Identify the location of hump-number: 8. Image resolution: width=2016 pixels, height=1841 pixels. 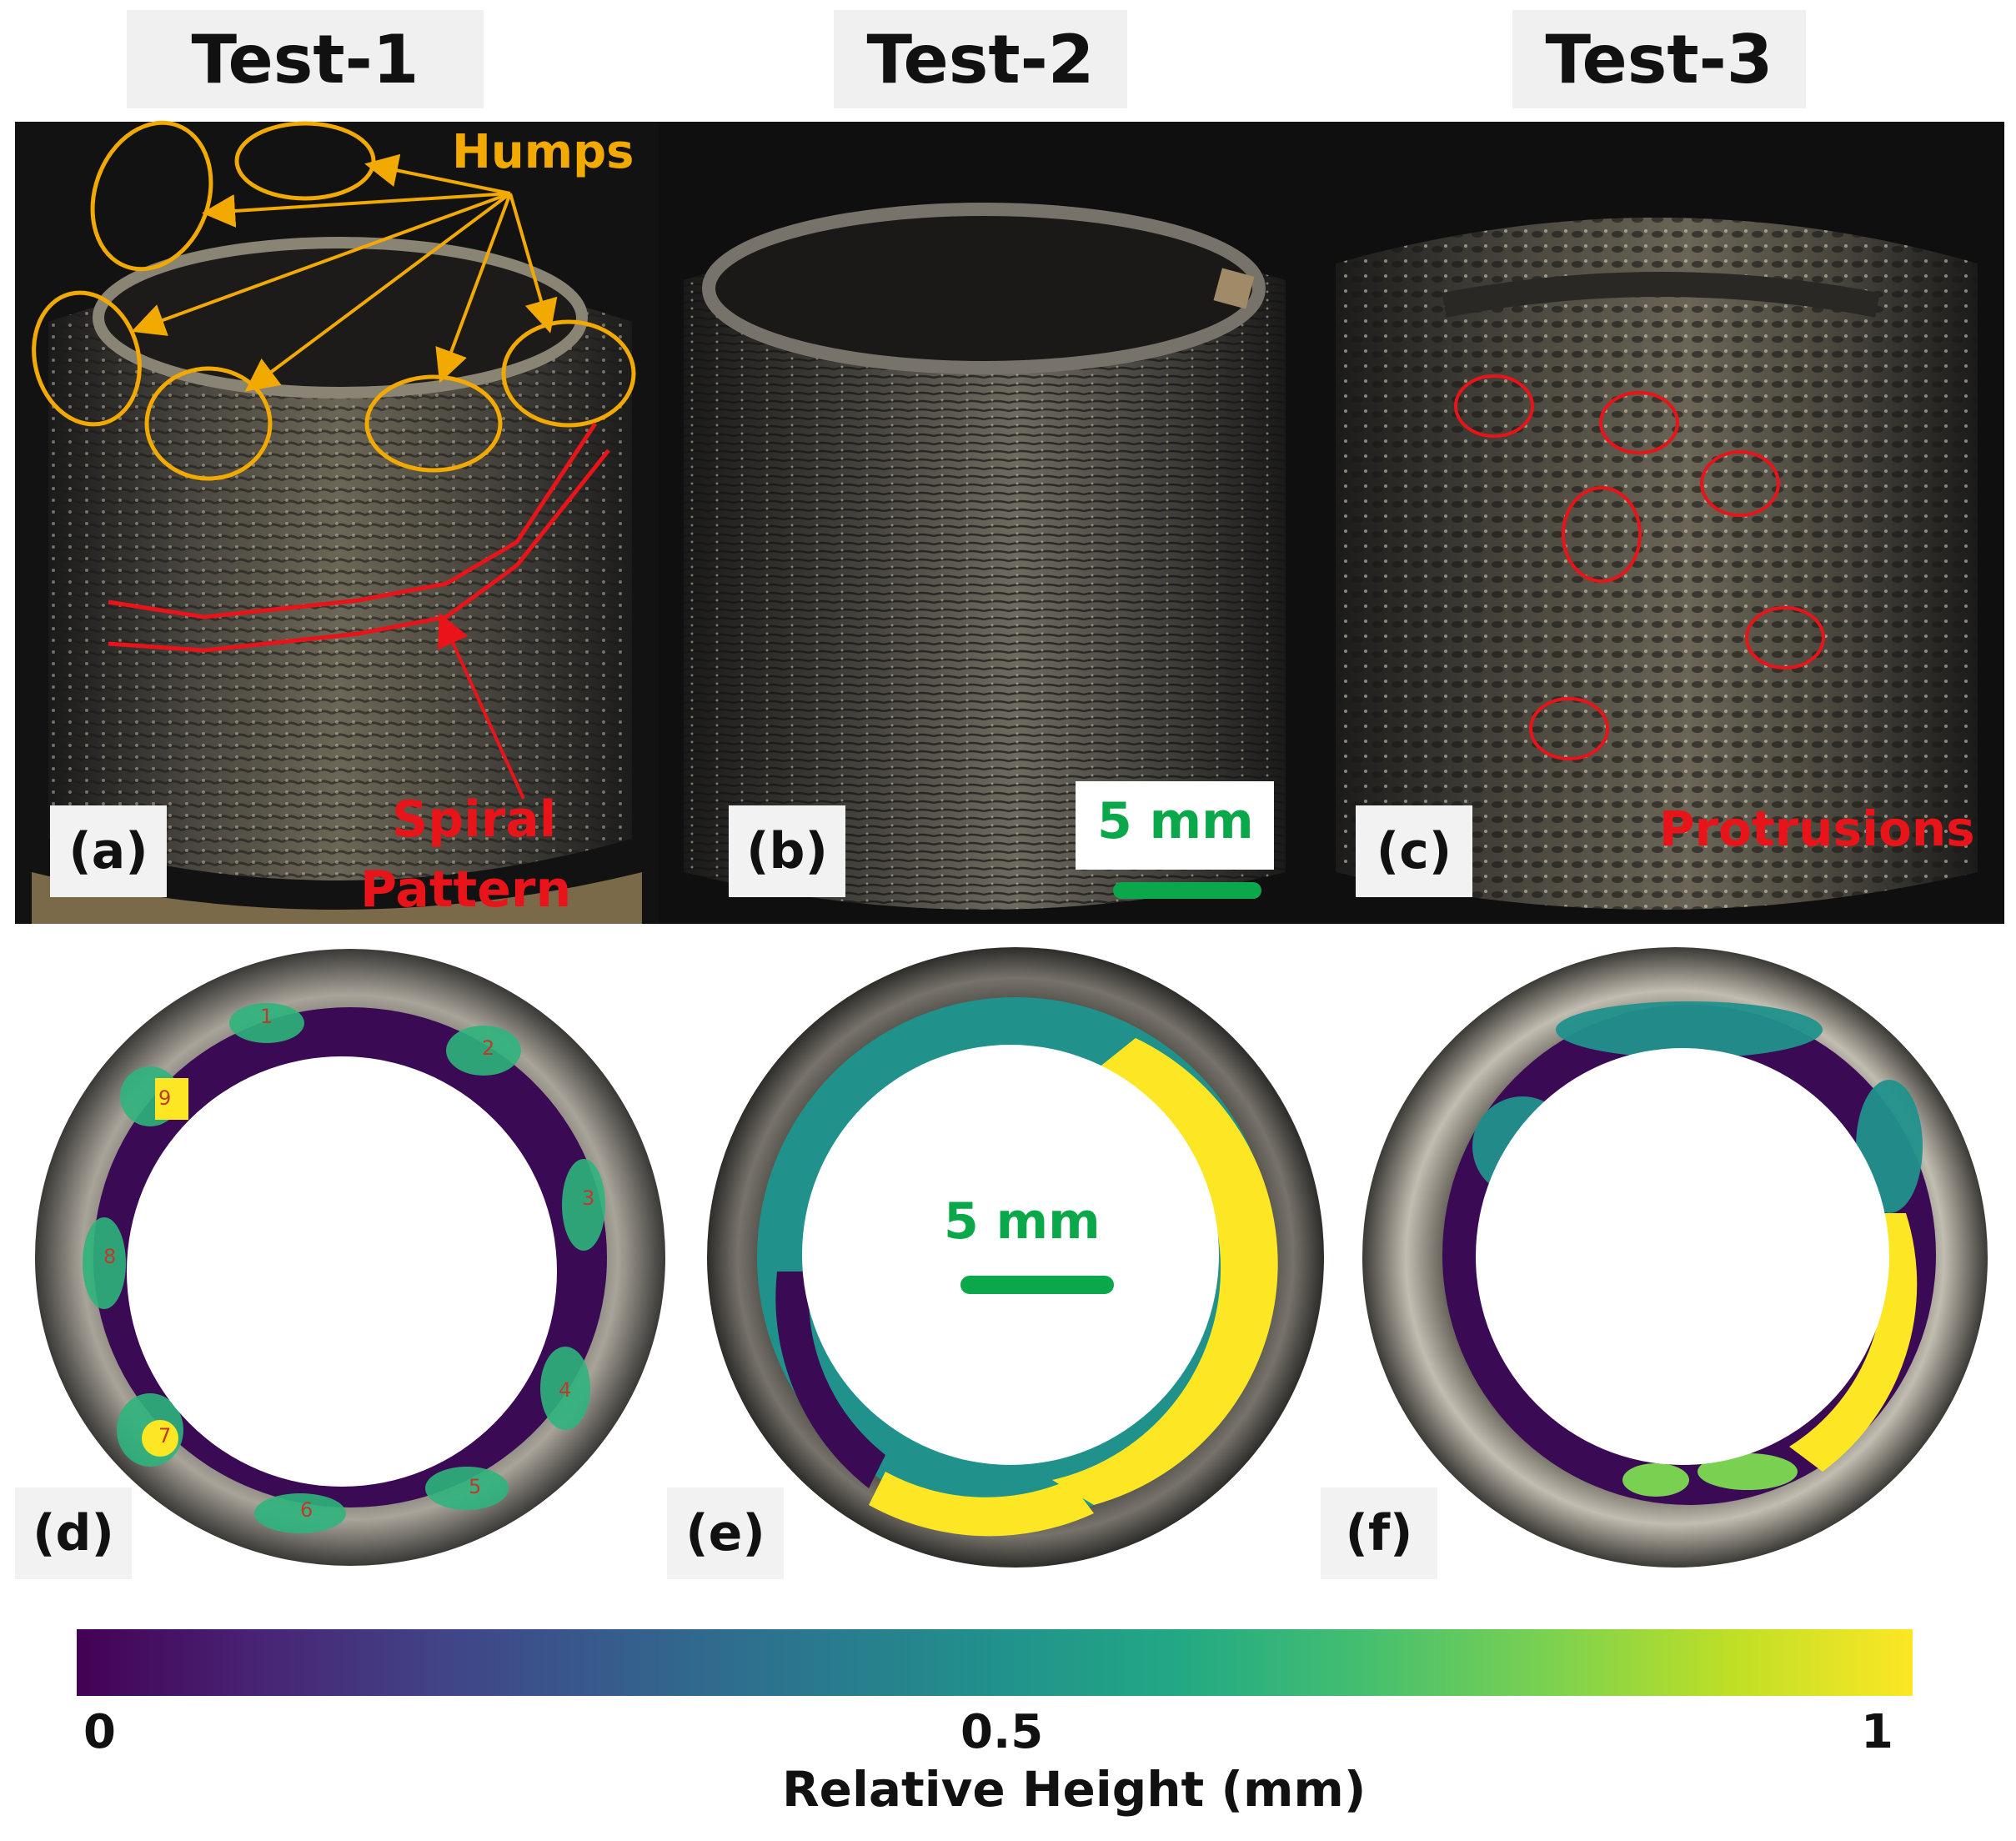
(109, 1257).